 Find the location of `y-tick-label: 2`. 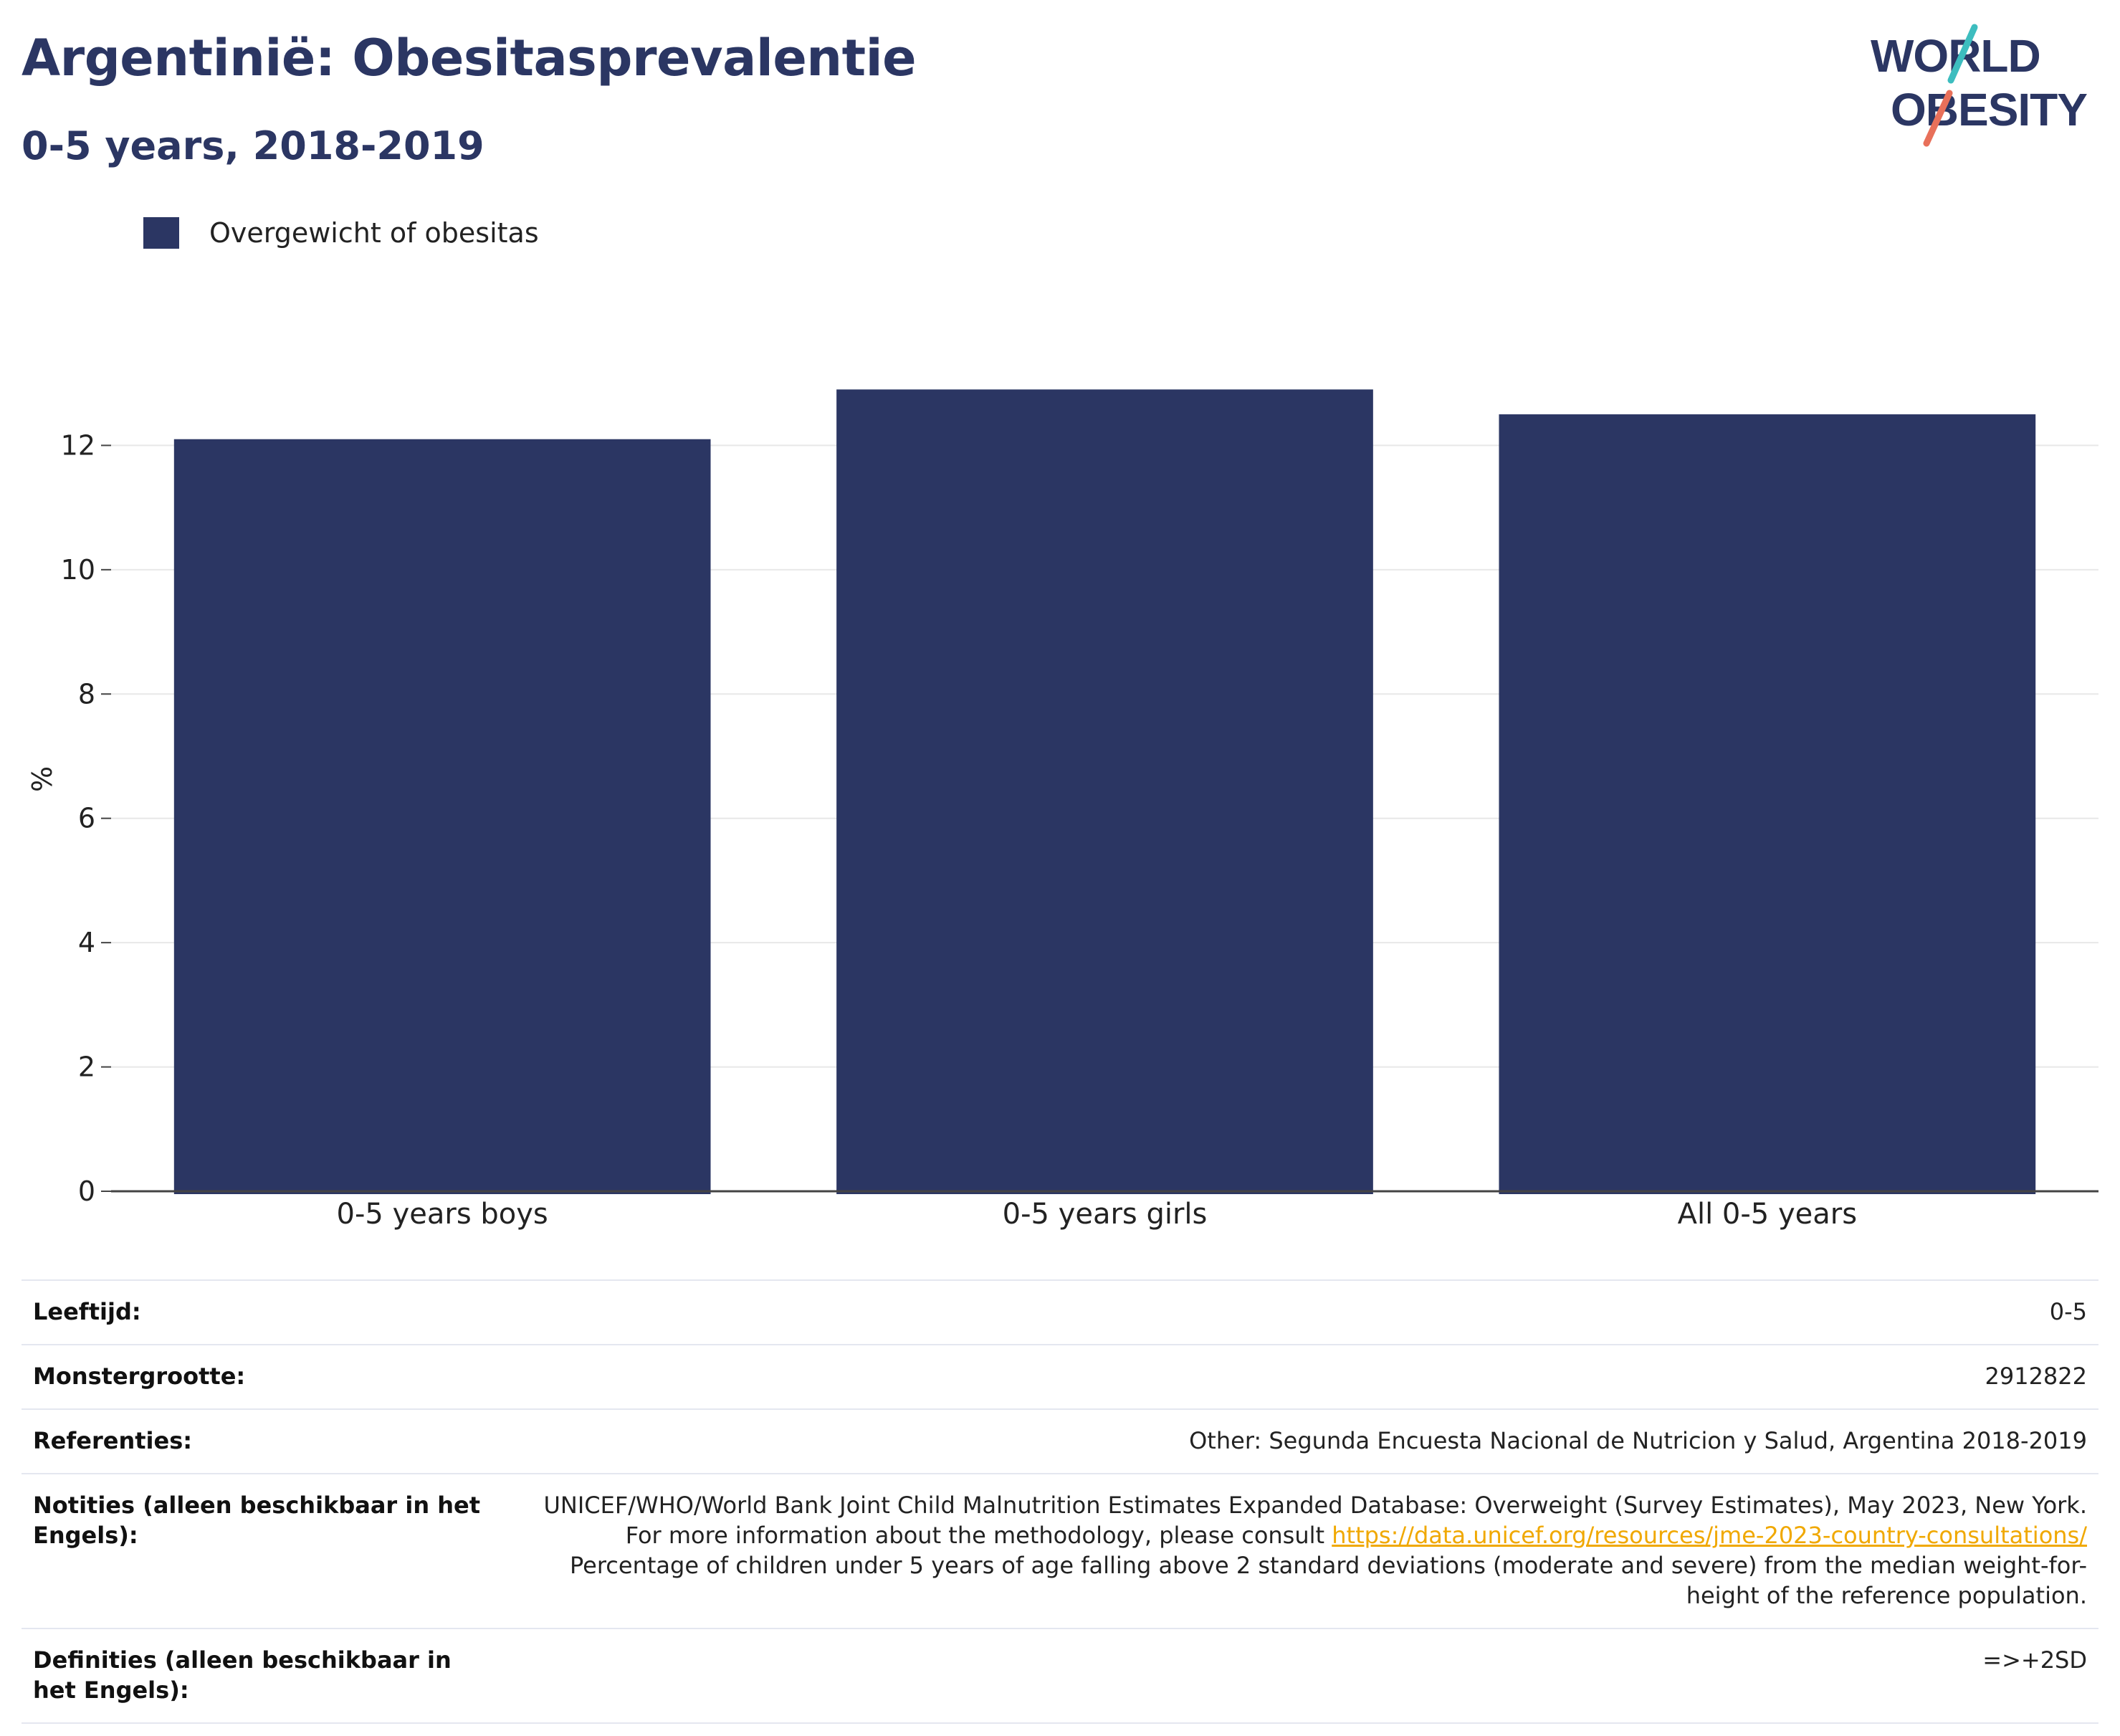

y-tick-label: 2 is located at coordinates (87, 1067).